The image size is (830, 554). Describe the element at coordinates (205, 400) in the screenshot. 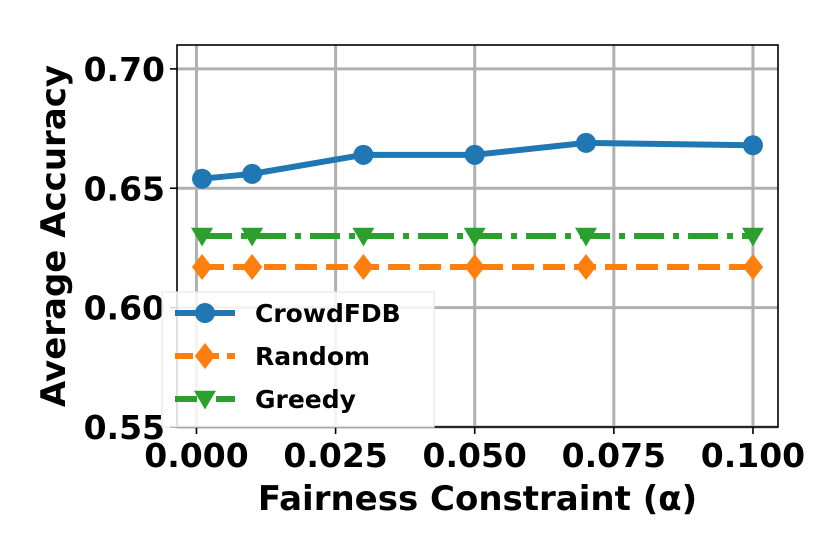

I see `legend-marker-greedy` at that location.